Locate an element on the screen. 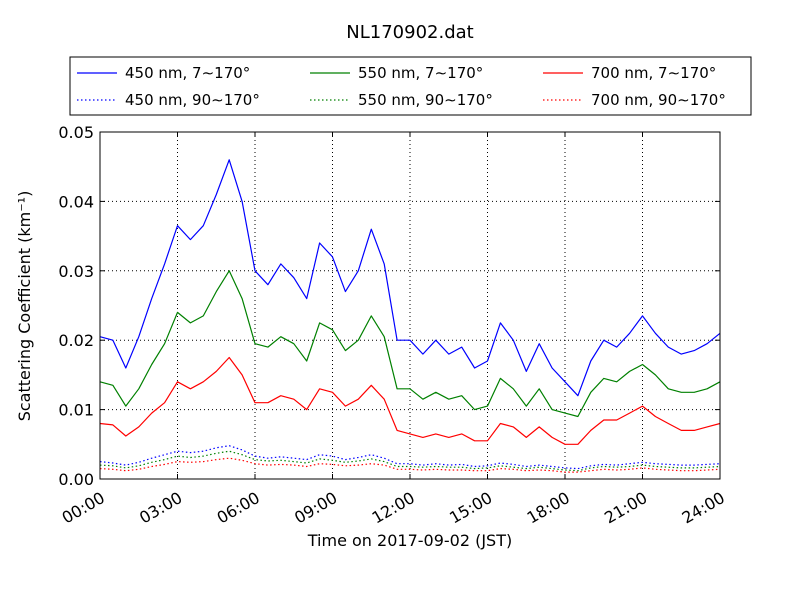 This screenshot has height=600, width=800. legend-entry-4: 700 nm, 7∼170° is located at coordinates (653, 73).